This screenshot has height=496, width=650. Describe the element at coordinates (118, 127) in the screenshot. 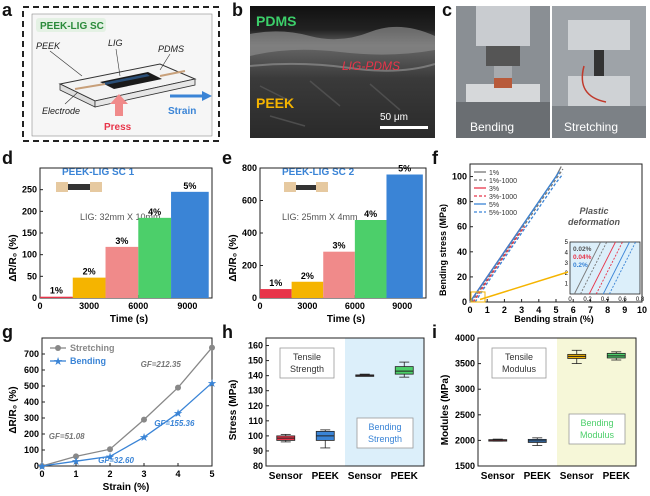

I see `label-press: Press` at that location.